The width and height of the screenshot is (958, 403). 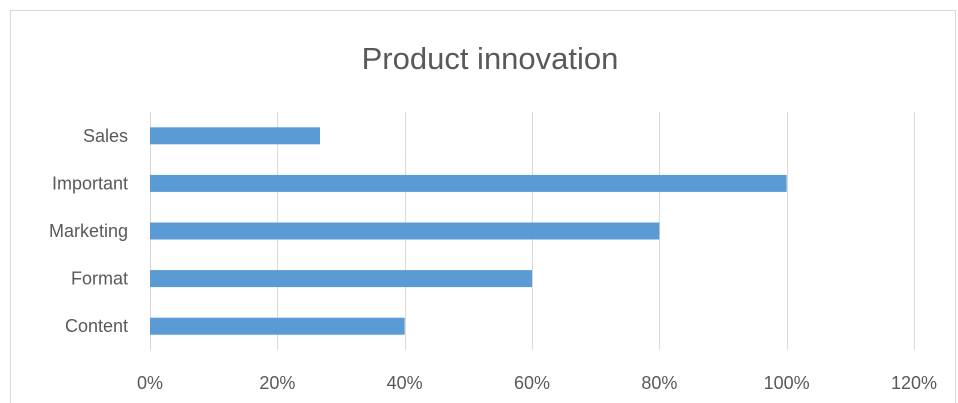 I want to click on category-label-format: Format, so click(x=99, y=279).